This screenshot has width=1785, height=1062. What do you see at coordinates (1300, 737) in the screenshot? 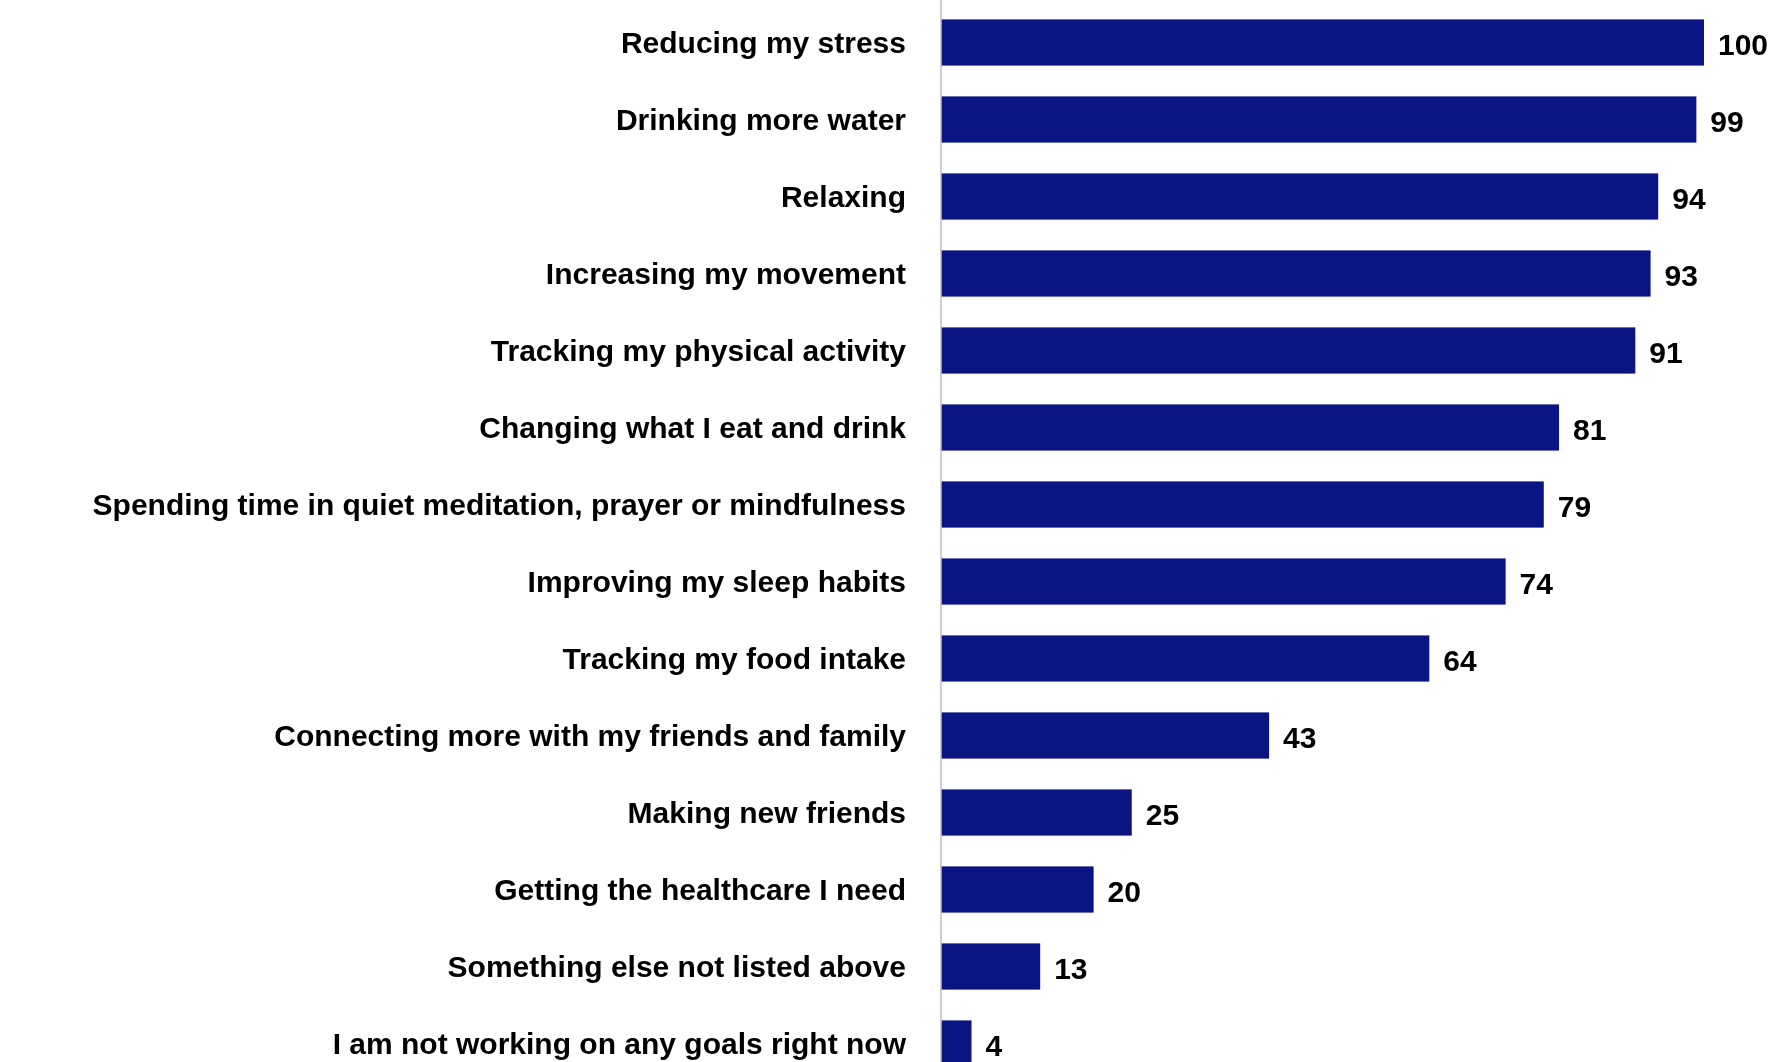
I see `data-label: 43` at bounding box center [1300, 737].